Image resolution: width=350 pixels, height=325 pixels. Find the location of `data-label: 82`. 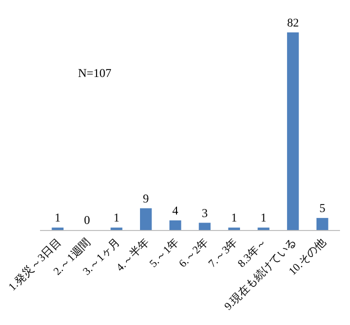

data-label: 82 is located at coordinates (293, 23).